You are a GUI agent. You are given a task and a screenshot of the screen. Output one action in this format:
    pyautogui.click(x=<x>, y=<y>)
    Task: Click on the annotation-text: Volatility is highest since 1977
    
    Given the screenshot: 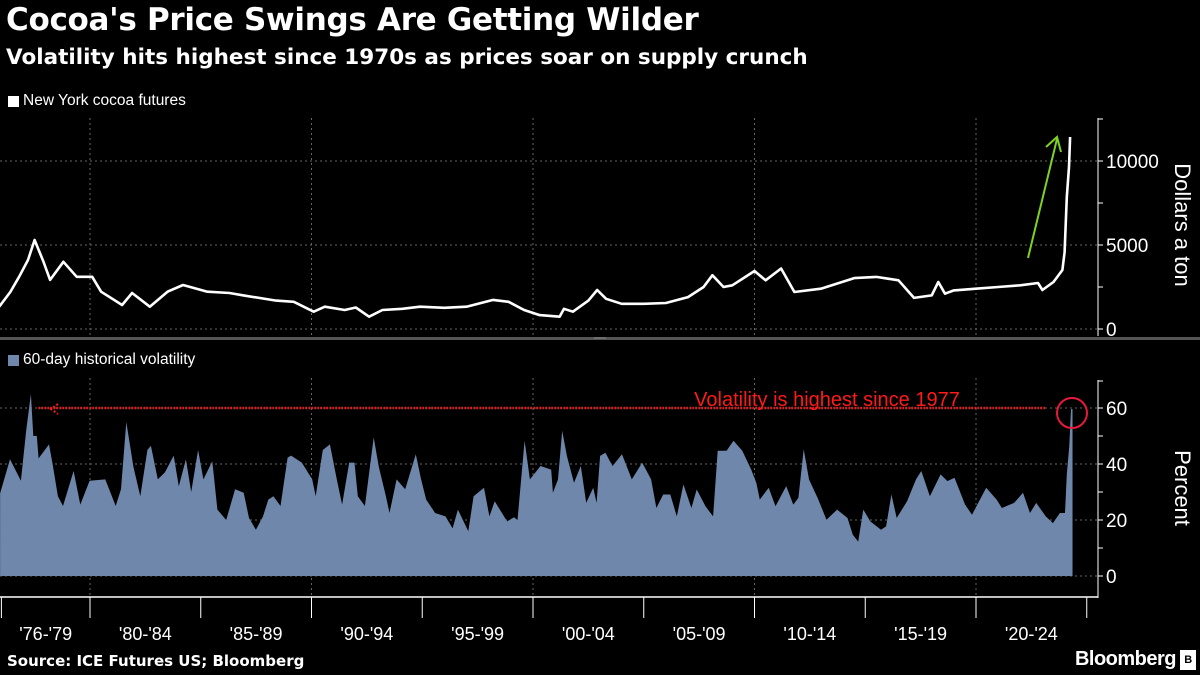 What is the action you would take?
    pyautogui.click(x=827, y=400)
    